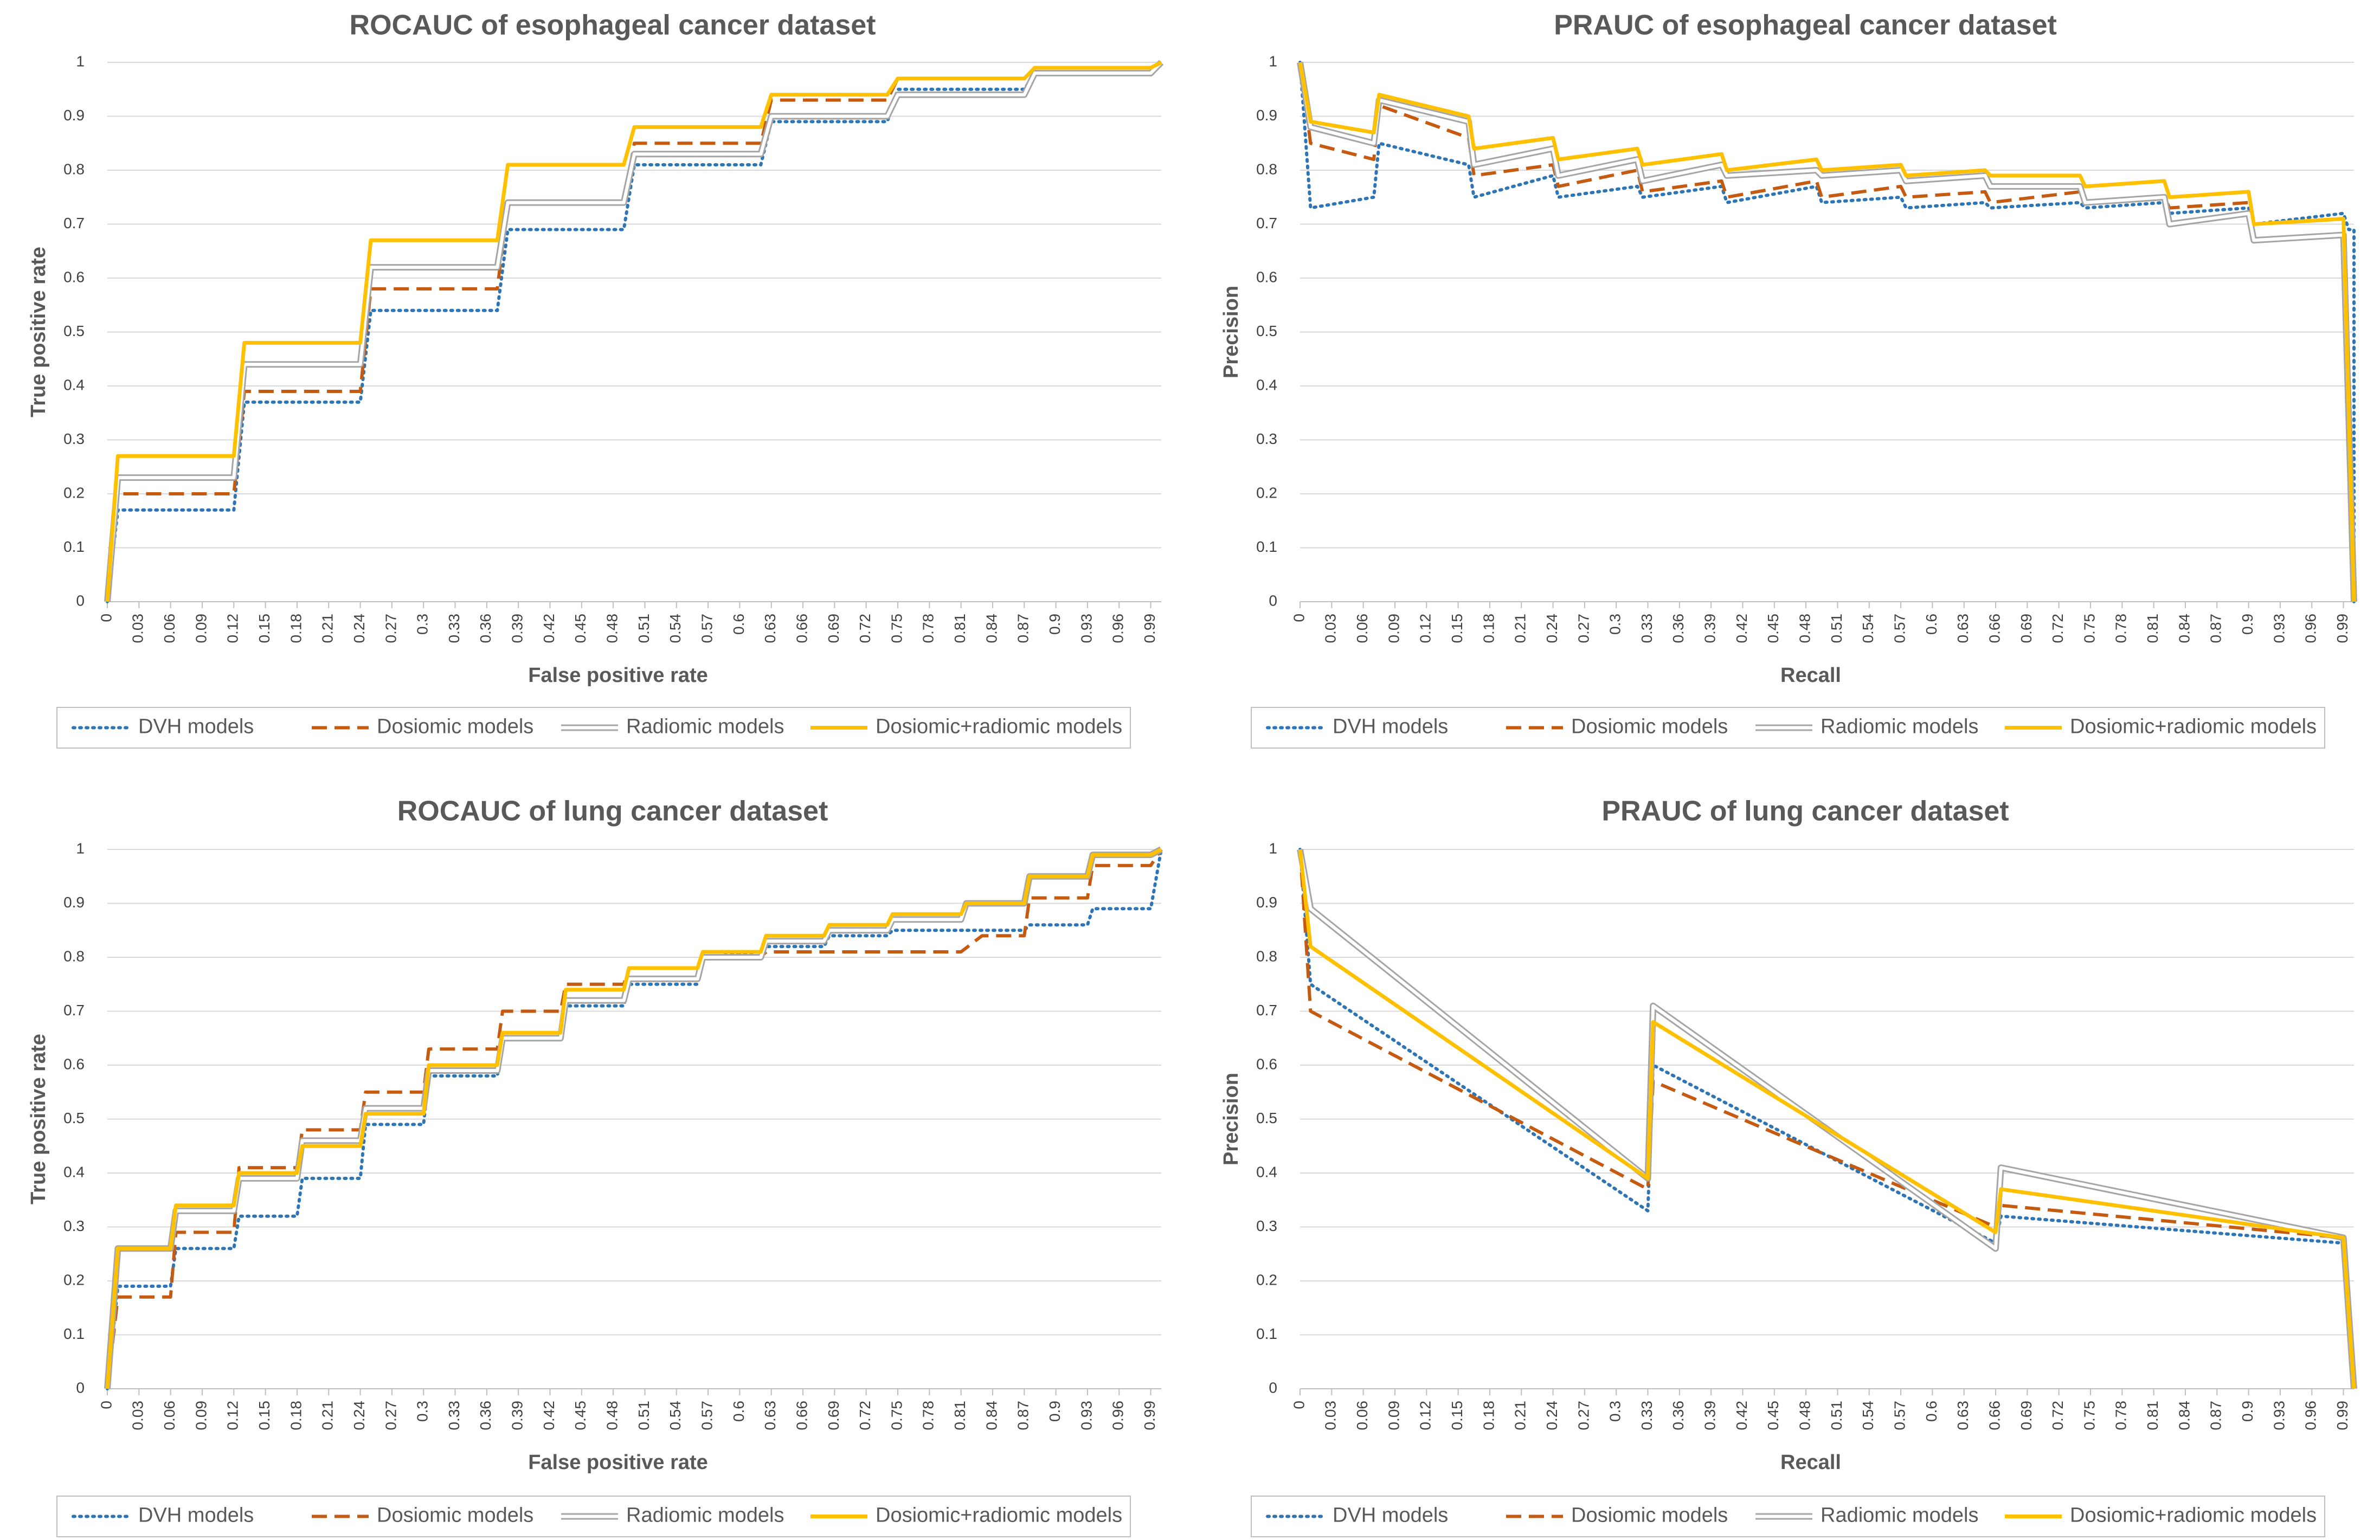 This screenshot has width=2380, height=1540. Describe the element at coordinates (74, 276) in the screenshot. I see `y-tick-label: 0.6` at that location.